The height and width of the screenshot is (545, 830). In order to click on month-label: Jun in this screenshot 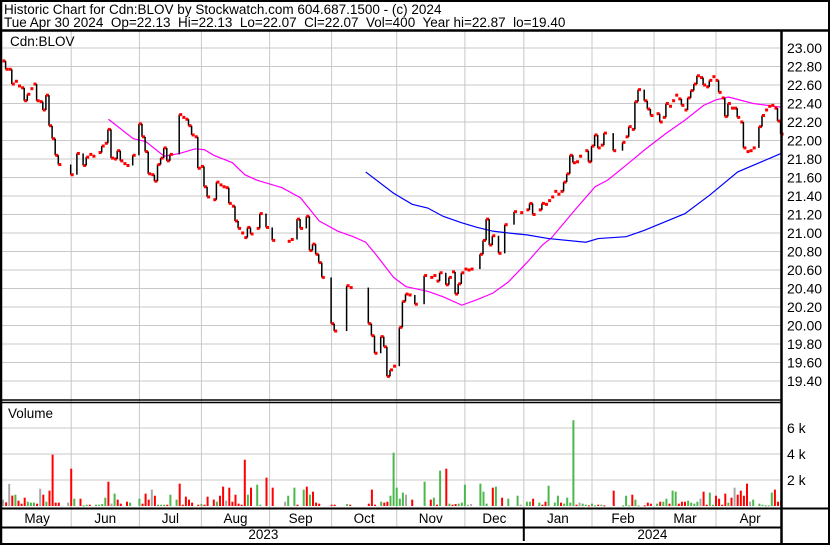, I will do `click(105, 518)`.